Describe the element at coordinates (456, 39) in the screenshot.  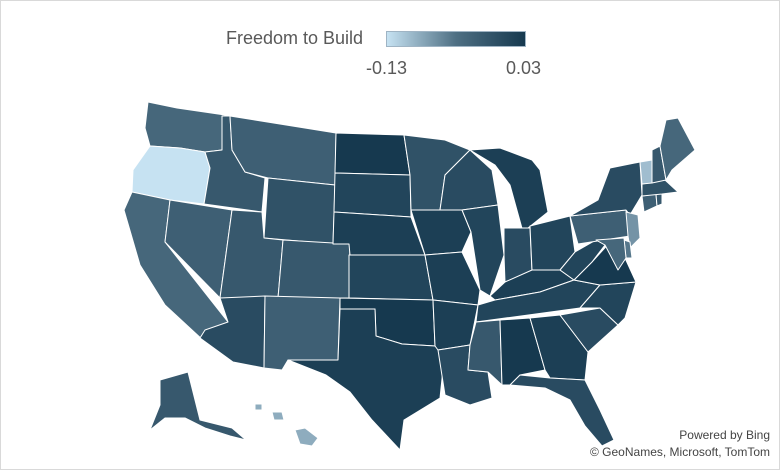
I see `legend-color-scale` at that location.